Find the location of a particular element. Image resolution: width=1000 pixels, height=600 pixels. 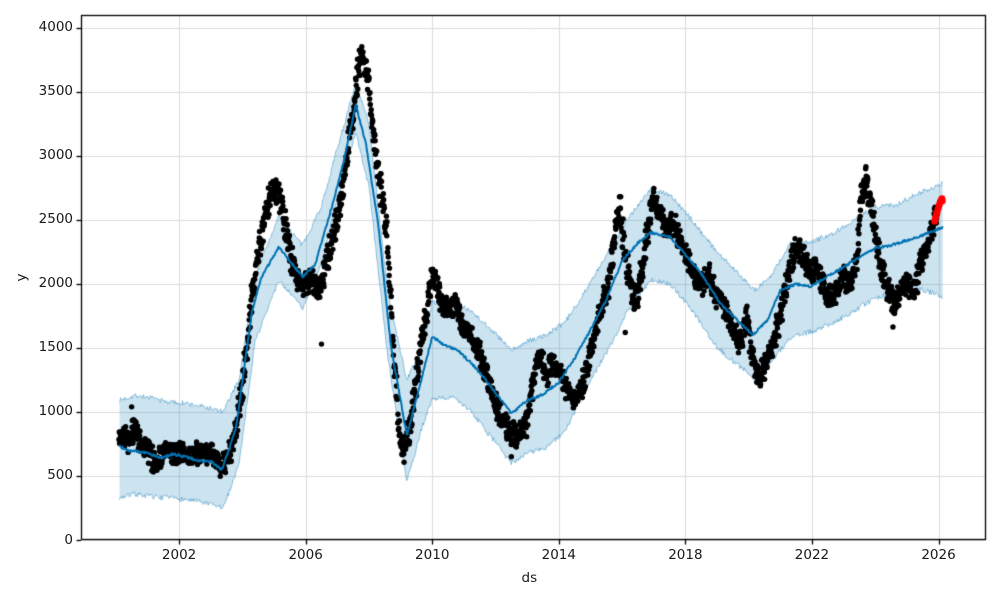

y-tick-label-2000: 2000 is located at coordinates (55, 283).